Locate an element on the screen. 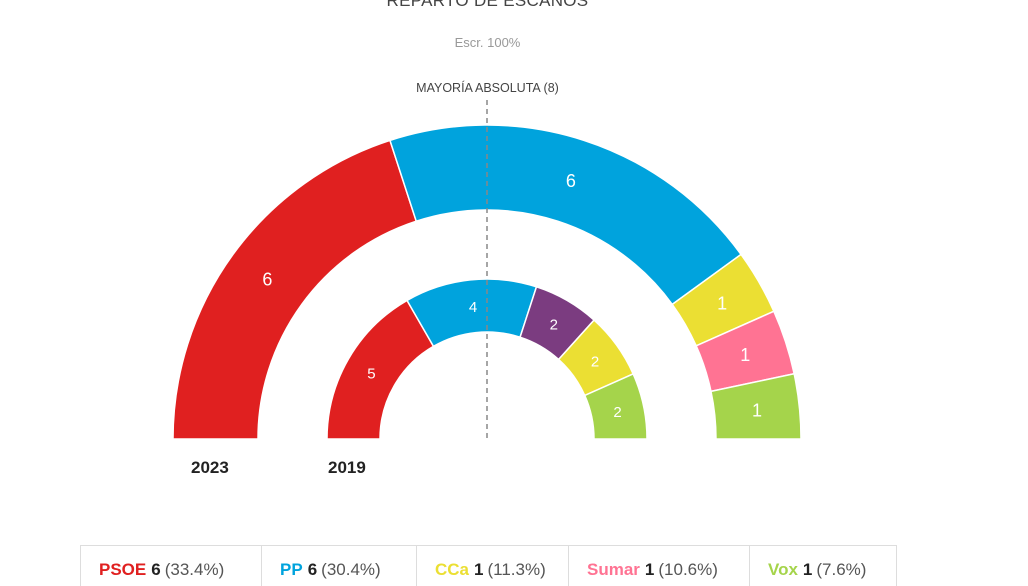 The height and width of the screenshot is (586, 1028). majority-label: MAYORÍA ABSOLUTA (8) is located at coordinates (487, 88).